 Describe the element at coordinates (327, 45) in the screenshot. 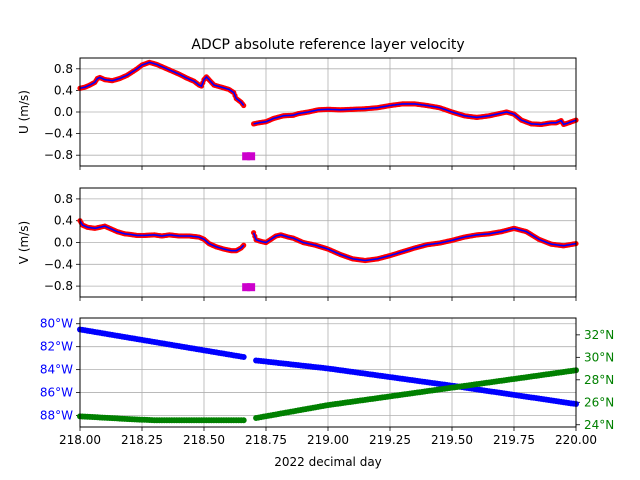

I see `figure-title: ADCP absolute reference layer velocity` at that location.